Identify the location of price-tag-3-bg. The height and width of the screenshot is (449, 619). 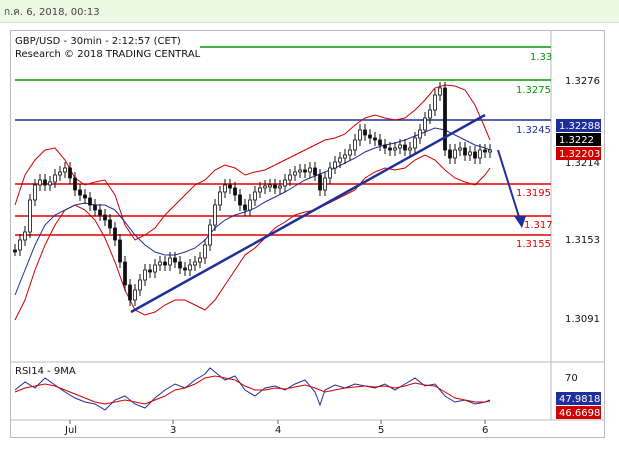
(578, 153).